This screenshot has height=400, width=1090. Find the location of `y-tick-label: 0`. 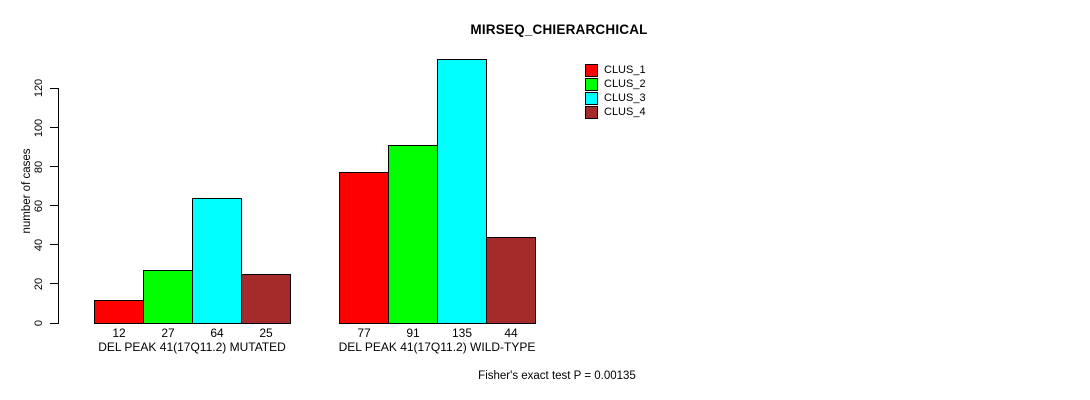

y-tick-label: 0 is located at coordinates (39, 323).